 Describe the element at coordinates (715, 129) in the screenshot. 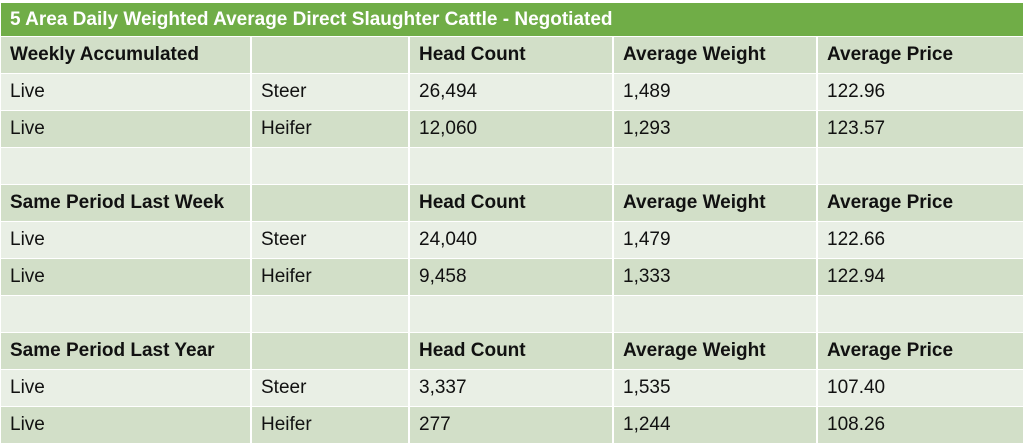

I see `average-weight-cell: 1,293` at that location.